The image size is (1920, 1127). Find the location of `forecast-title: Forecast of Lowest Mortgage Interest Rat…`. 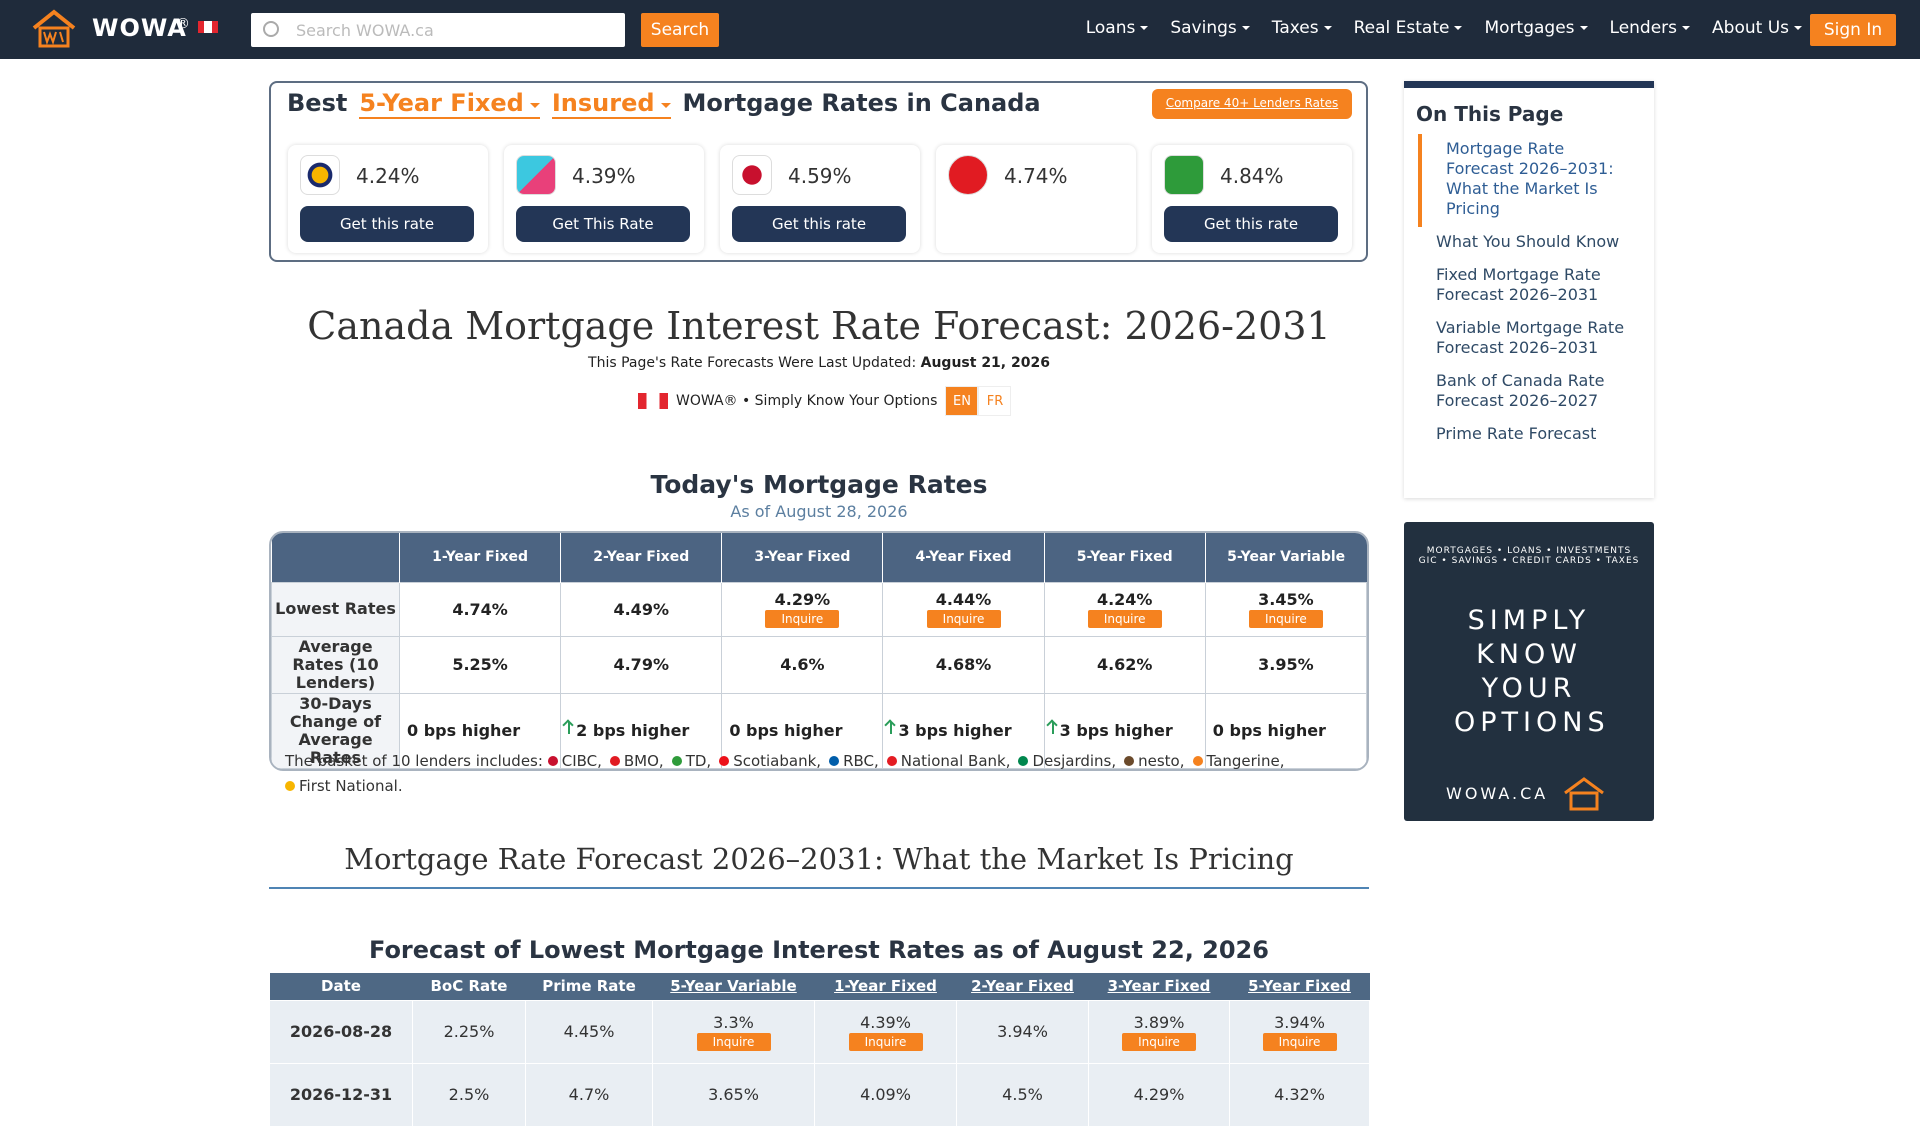

forecast-title: Forecast of Lowest Mortgage Interest Rat… is located at coordinates (819, 950).